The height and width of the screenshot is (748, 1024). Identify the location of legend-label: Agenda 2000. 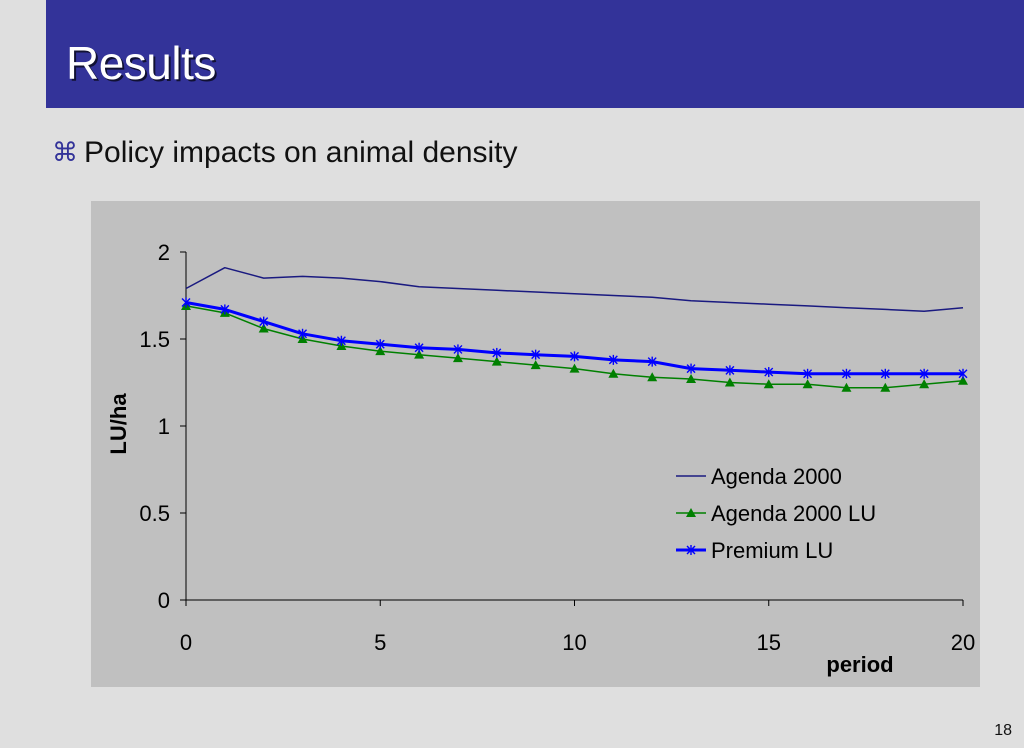
(776, 476).